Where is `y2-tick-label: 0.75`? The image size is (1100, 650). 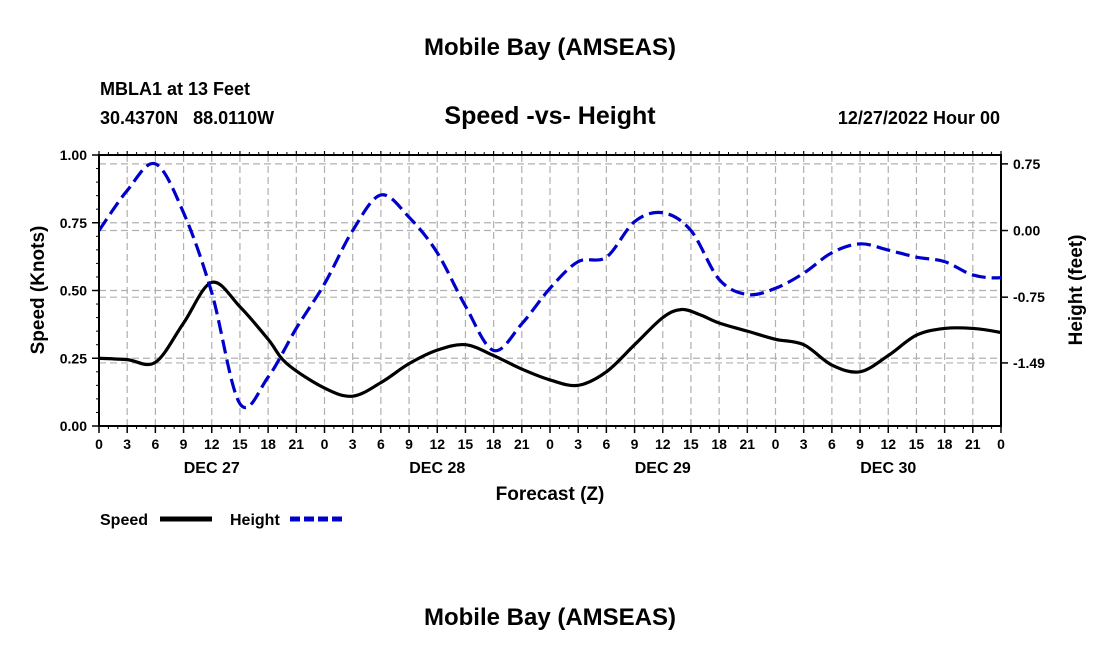 y2-tick-label: 0.75 is located at coordinates (1026, 164).